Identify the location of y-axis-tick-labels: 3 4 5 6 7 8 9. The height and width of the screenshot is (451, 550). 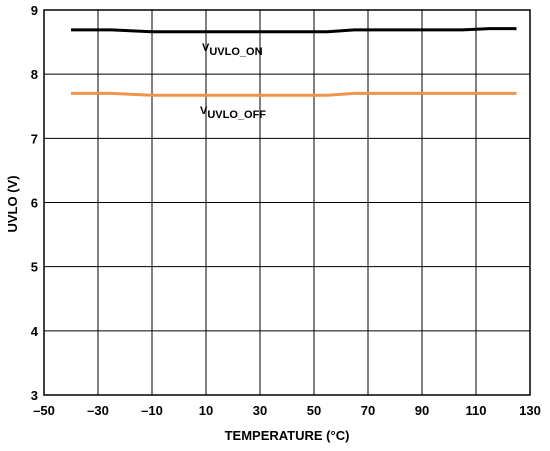
(35, 203).